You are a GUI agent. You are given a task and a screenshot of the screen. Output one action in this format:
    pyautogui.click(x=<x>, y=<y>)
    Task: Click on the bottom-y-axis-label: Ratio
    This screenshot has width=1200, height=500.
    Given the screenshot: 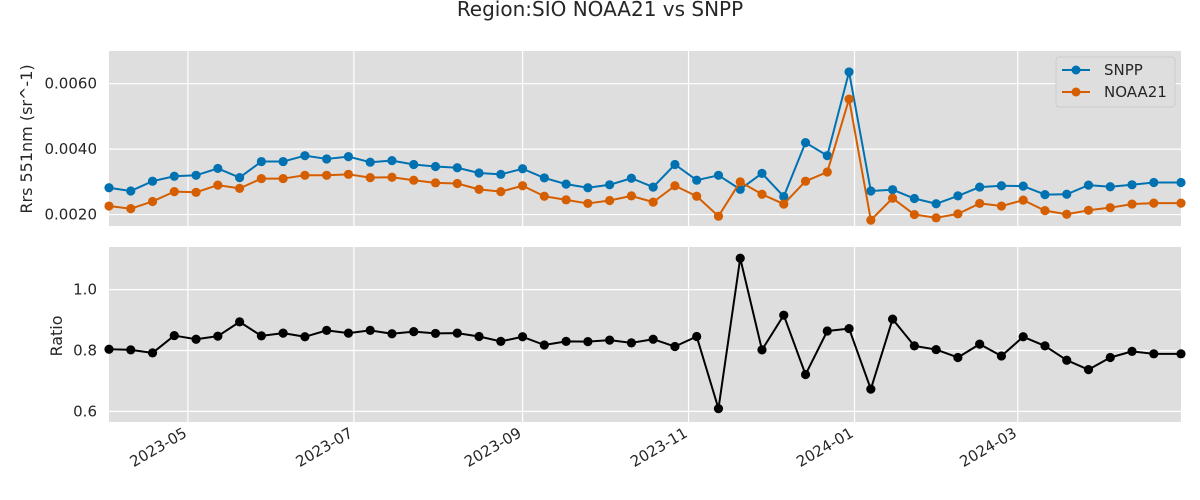 What is the action you would take?
    pyautogui.click(x=56, y=335)
    